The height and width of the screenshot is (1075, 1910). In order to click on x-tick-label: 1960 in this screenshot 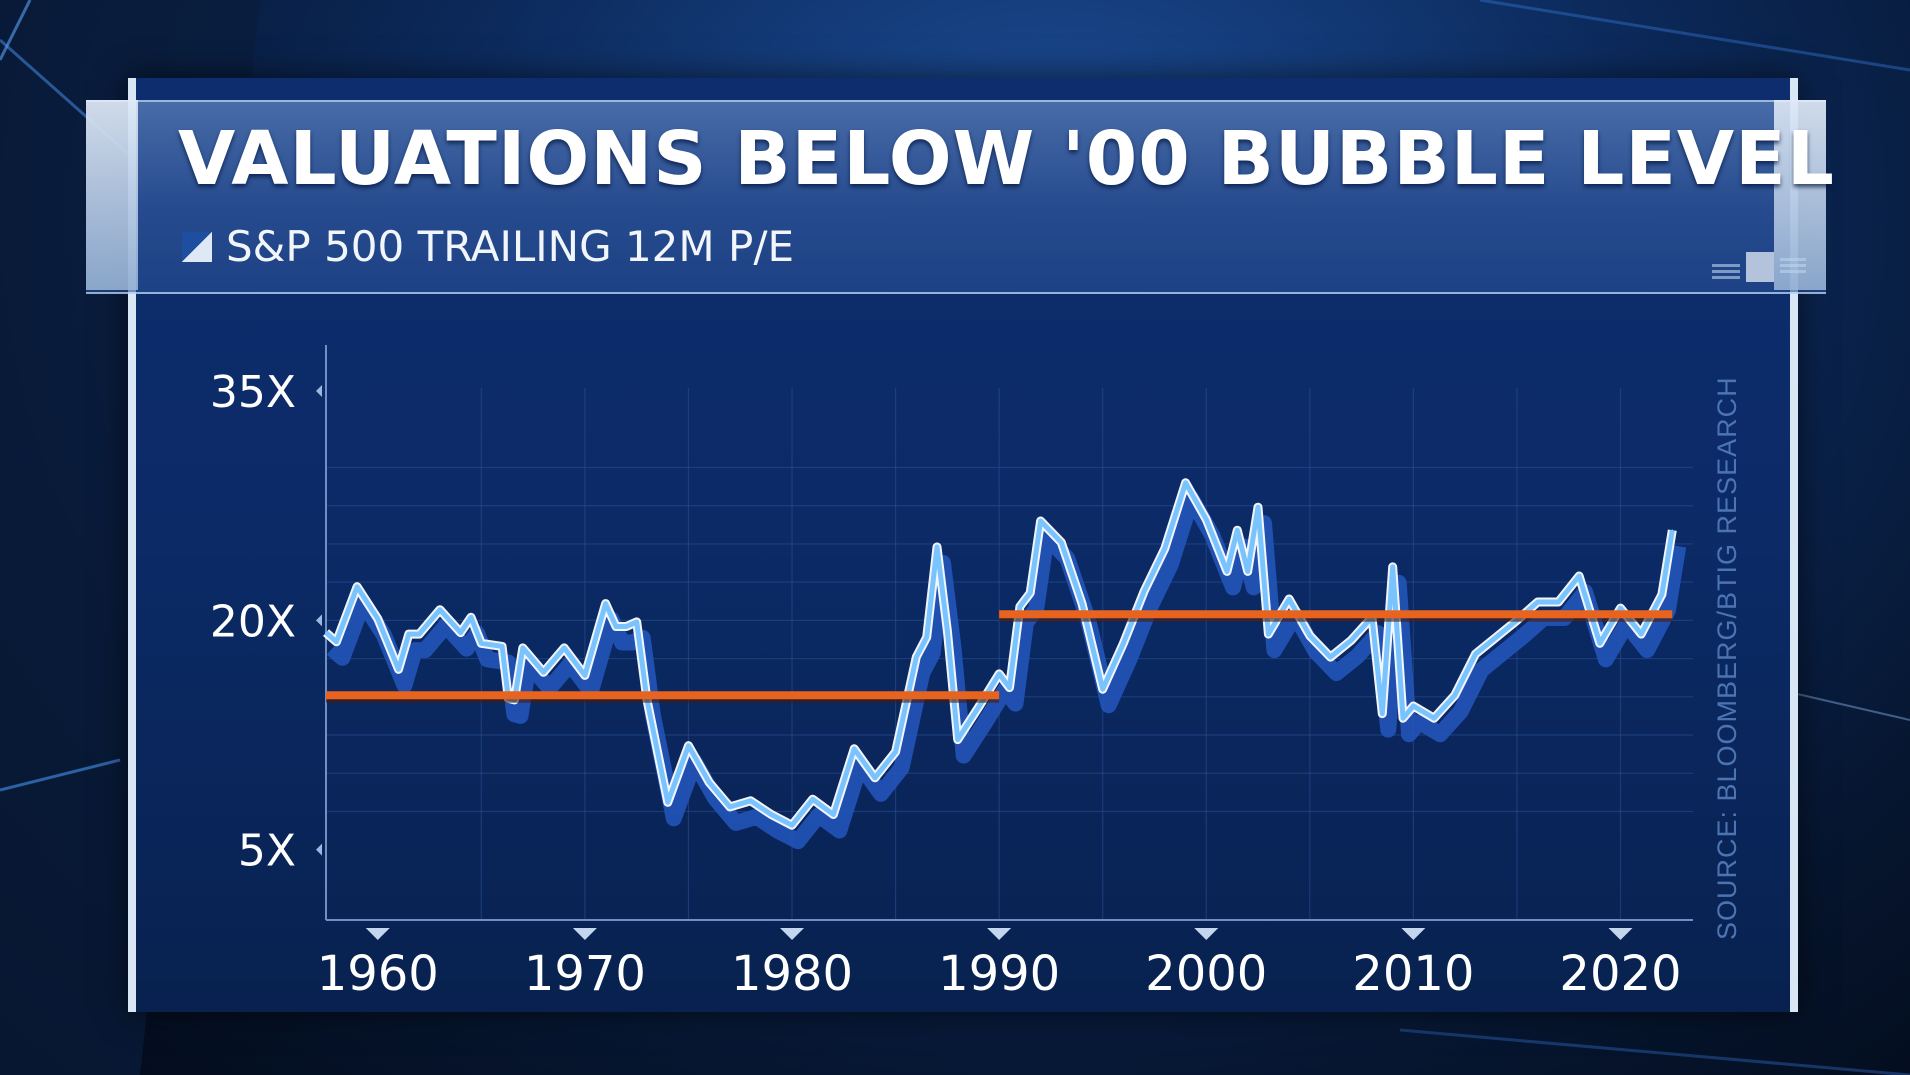, I will do `click(378, 974)`.